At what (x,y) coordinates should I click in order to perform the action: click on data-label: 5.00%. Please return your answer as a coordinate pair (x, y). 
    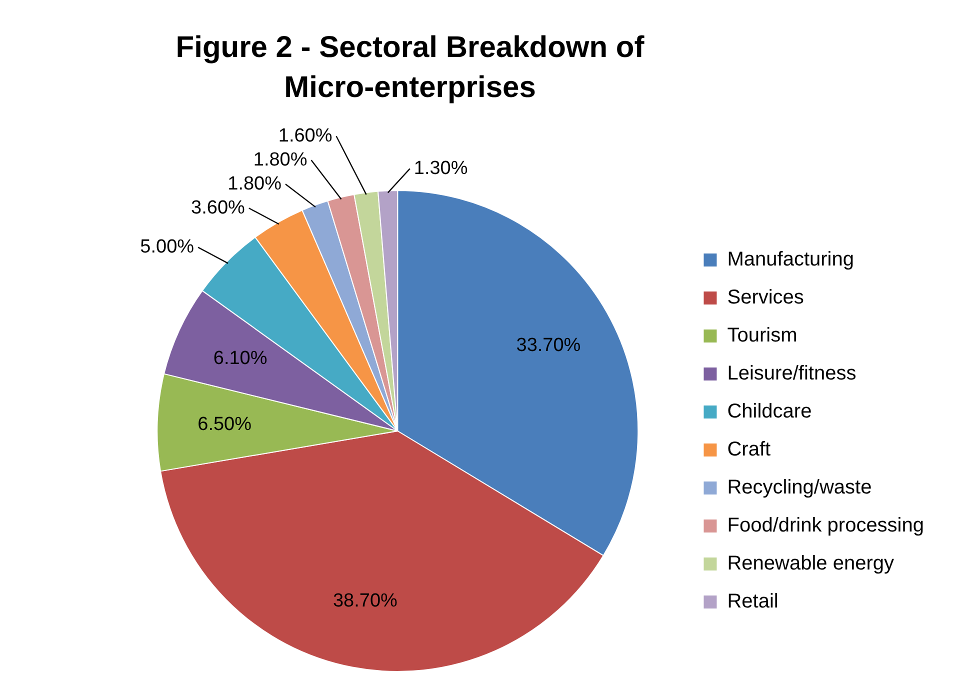
    Looking at the image, I should click on (167, 247).